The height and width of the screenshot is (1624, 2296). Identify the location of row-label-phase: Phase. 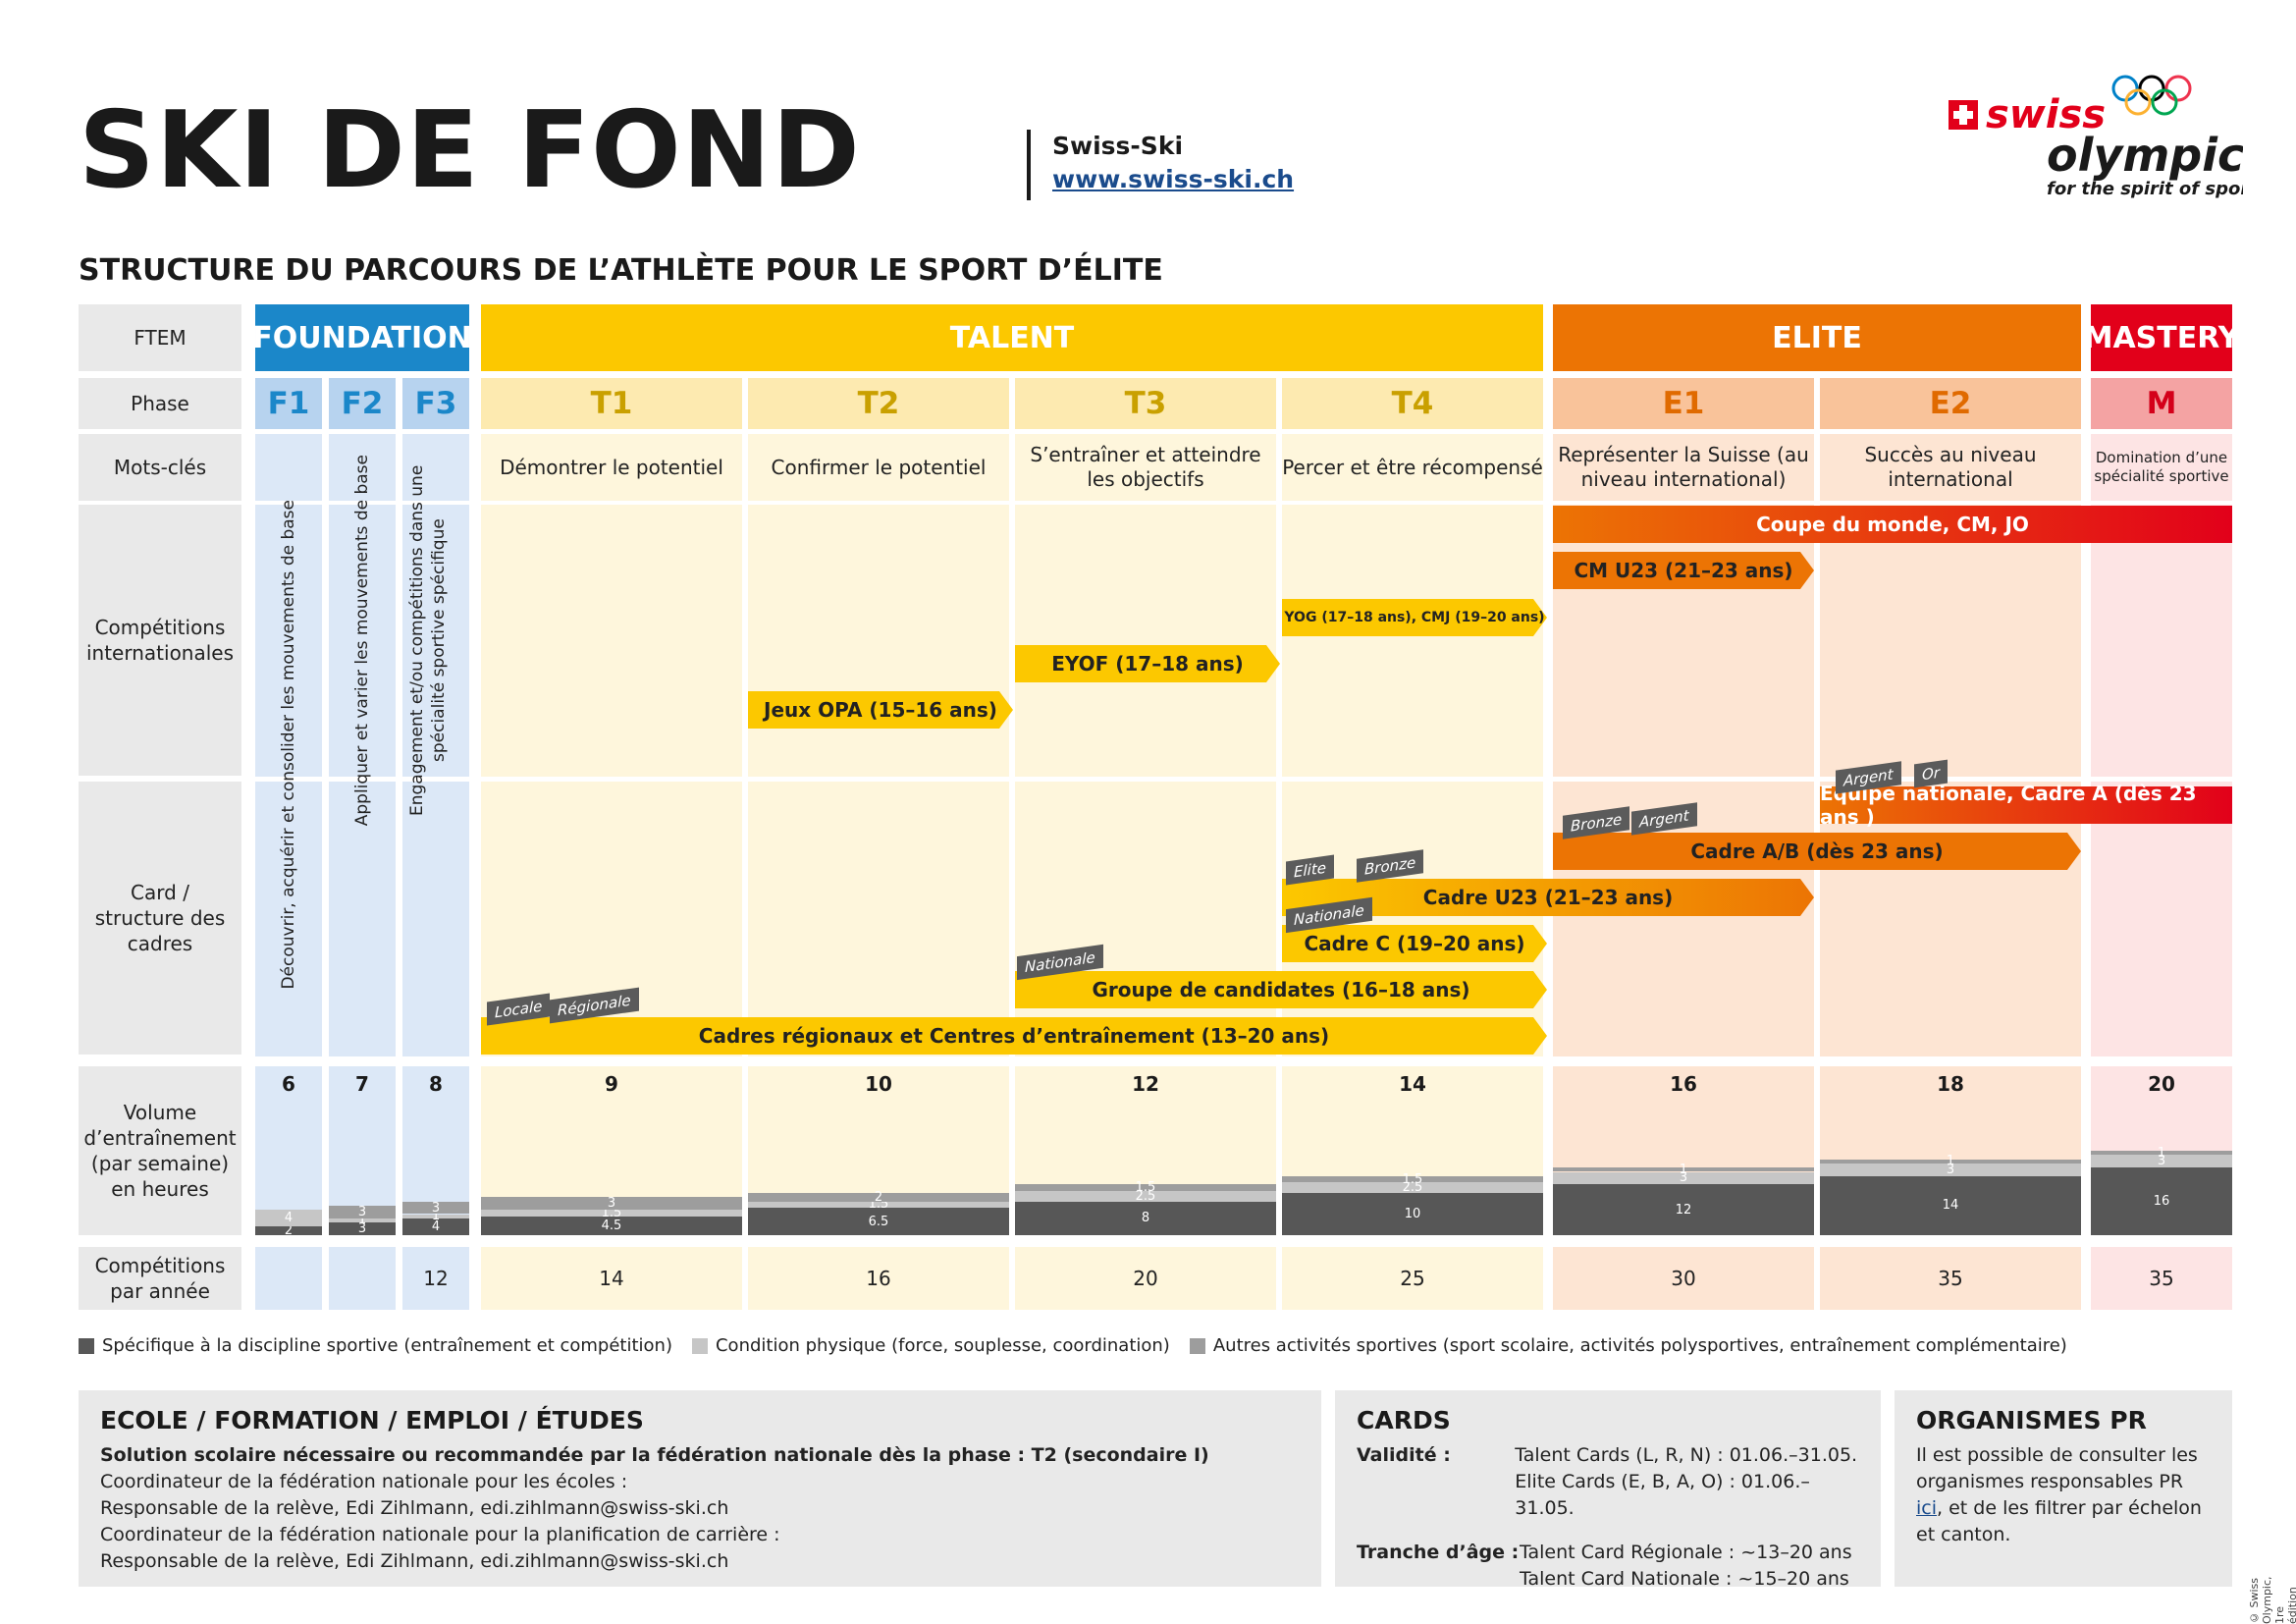
(160, 403).